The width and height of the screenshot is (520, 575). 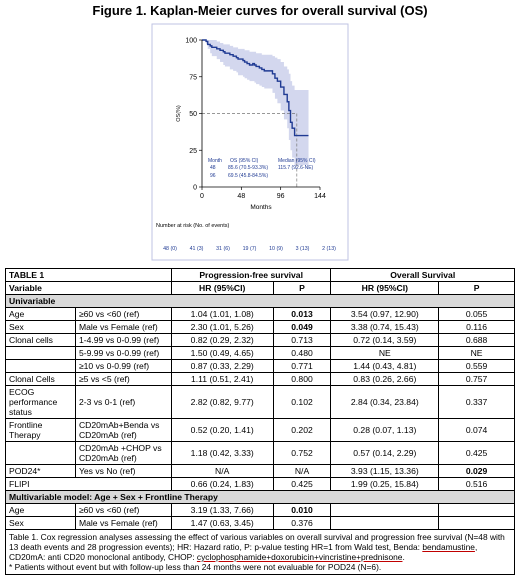 I want to click on col-os-hr: HR (95%CI), so click(x=385, y=288).